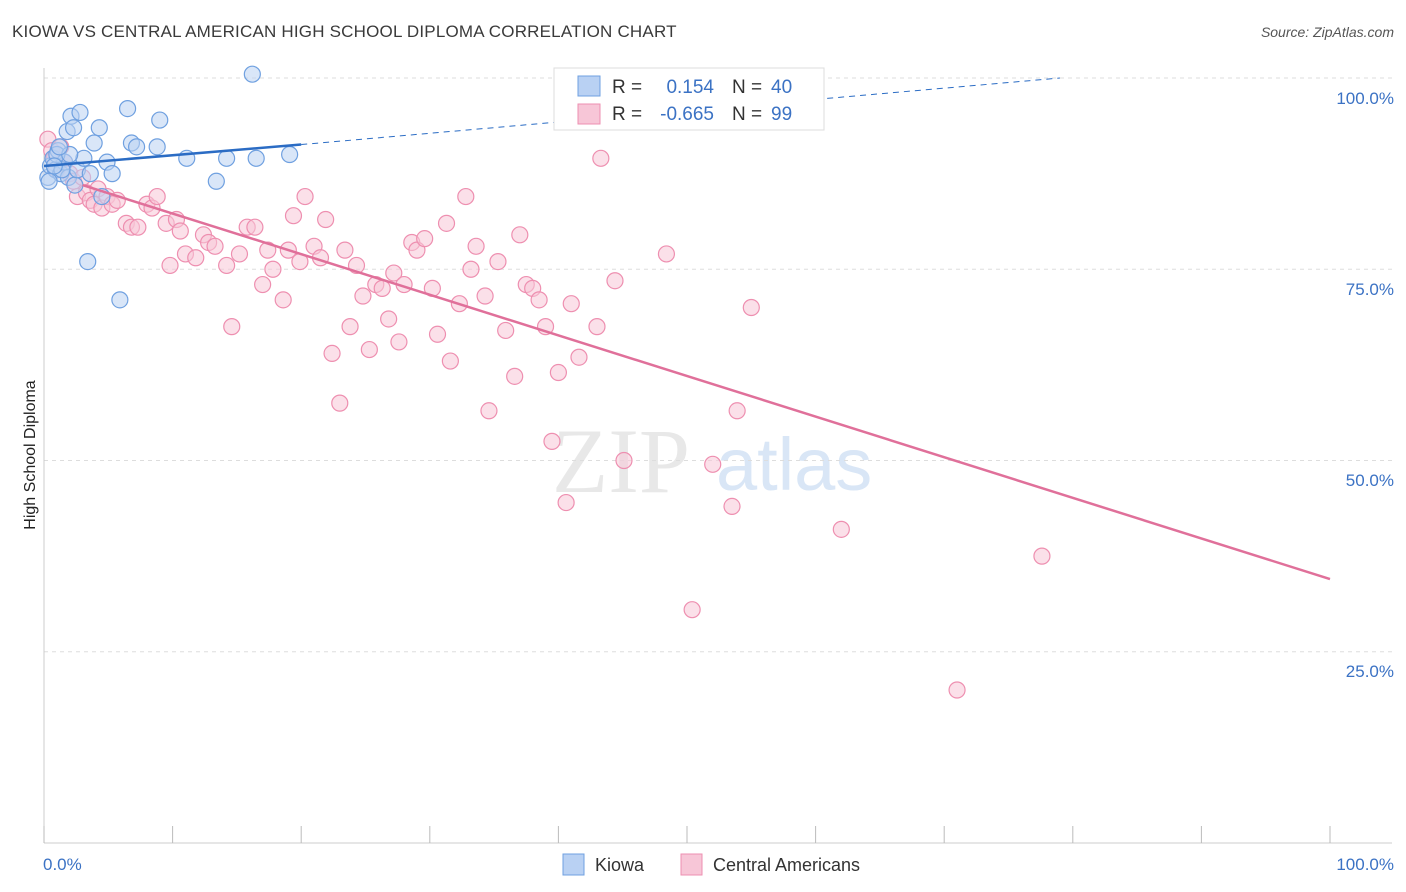 Image resolution: width=1406 pixels, height=892 pixels. Describe the element at coordinates (690, 87) in the screenshot. I see `stats-kiowa-r-value: 0.154` at that location.